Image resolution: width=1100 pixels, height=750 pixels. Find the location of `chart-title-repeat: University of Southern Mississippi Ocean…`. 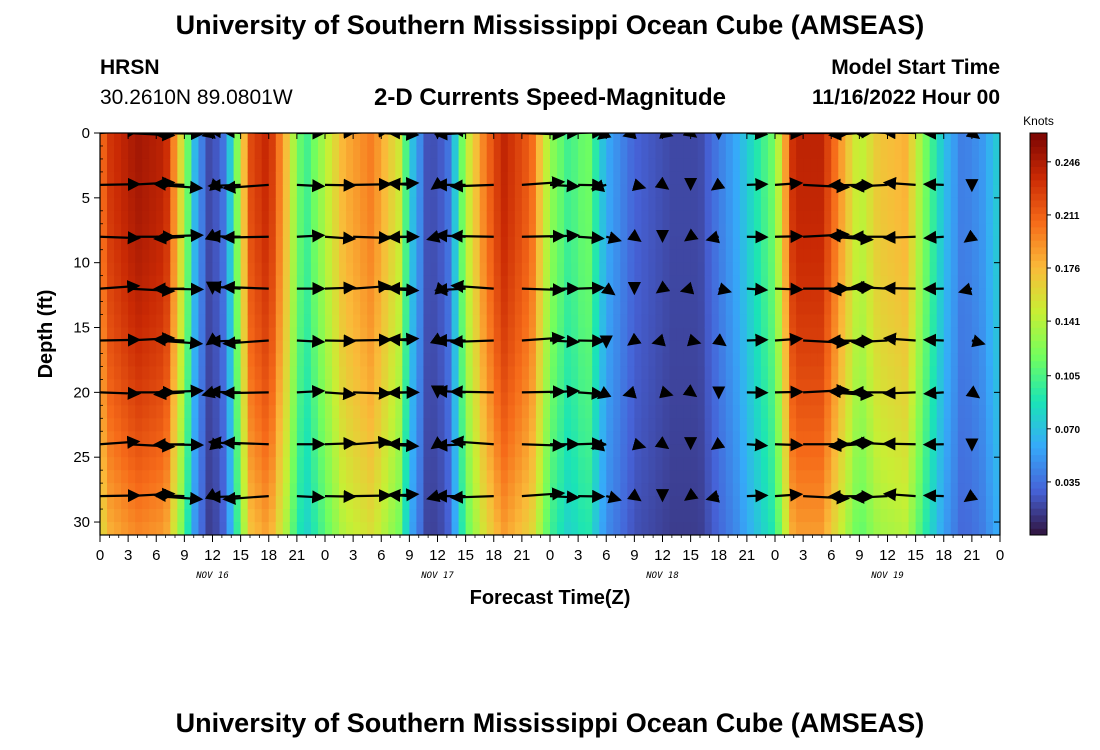

chart-title-repeat: University of Southern Mississippi Ocean… is located at coordinates (550, 723).